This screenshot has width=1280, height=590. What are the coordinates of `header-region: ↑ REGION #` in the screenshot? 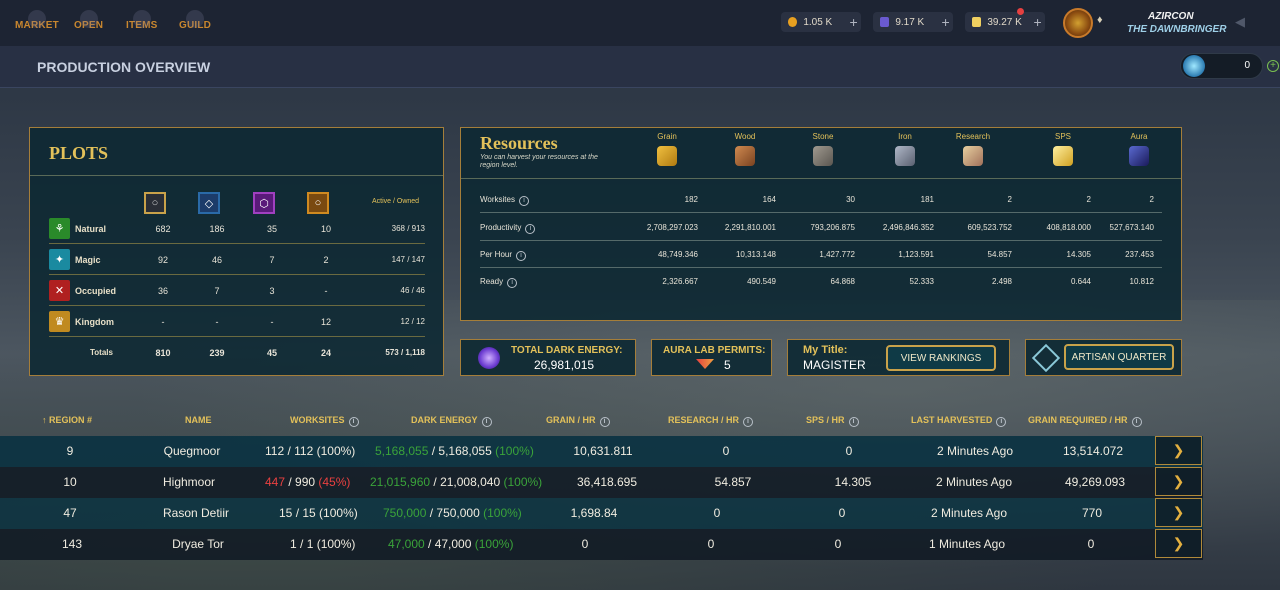 It's located at (67, 420).